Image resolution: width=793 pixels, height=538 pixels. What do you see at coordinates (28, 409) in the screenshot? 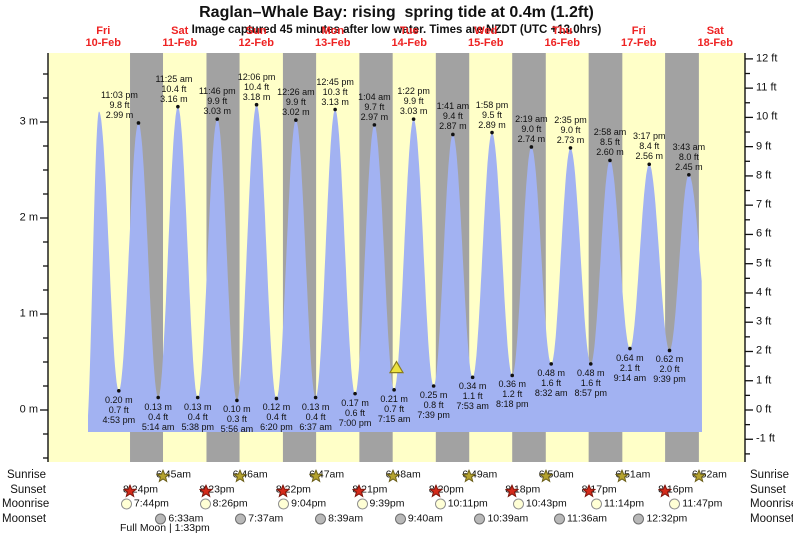
I see `left-axis-tick-label: 0 m` at bounding box center [28, 409].